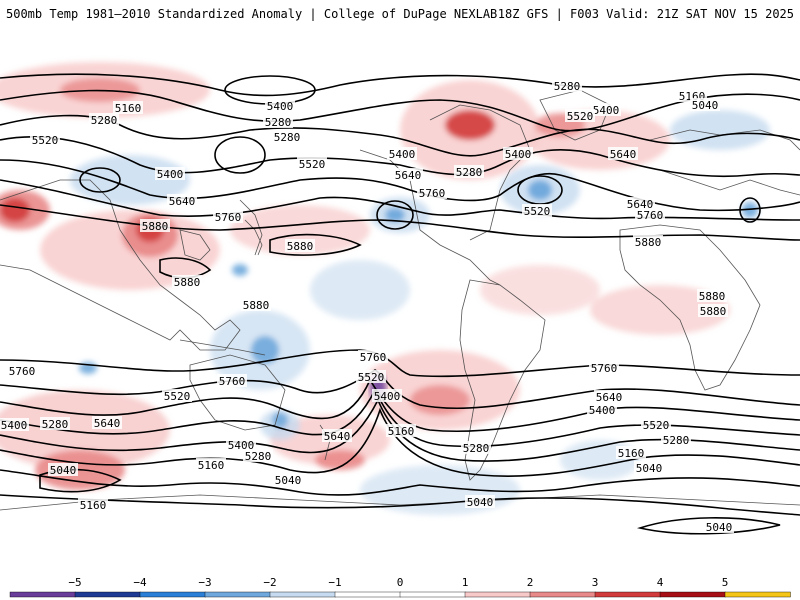 The height and width of the screenshot is (600, 800). What do you see at coordinates (465, 582) in the screenshot?
I see `colorbar-tick-label: 1` at bounding box center [465, 582].